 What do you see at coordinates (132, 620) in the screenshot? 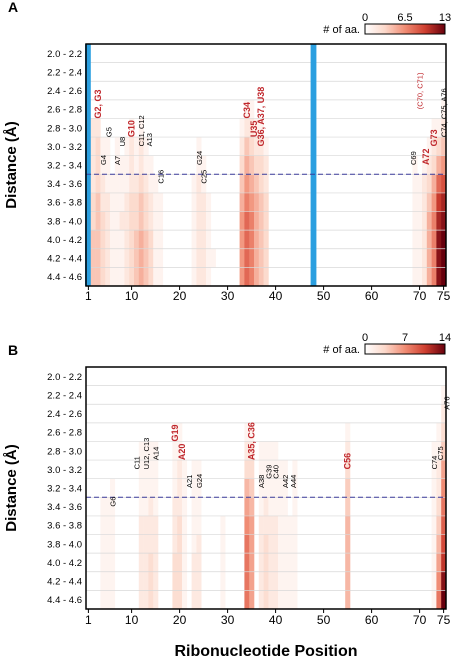
I see `x-tick-label: 10` at bounding box center [132, 620].